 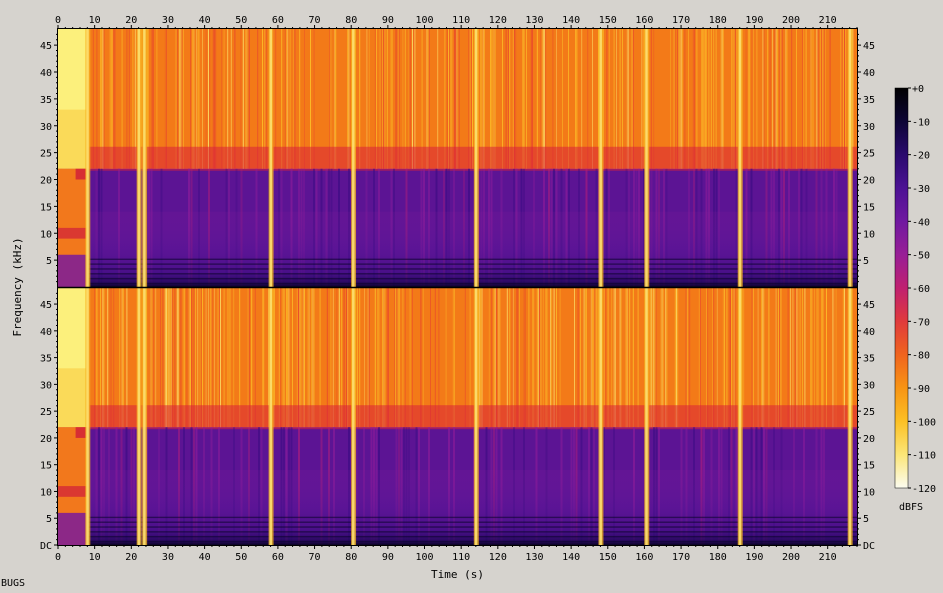 I want to click on y-tick-label-right: 35, so click(x=869, y=100).